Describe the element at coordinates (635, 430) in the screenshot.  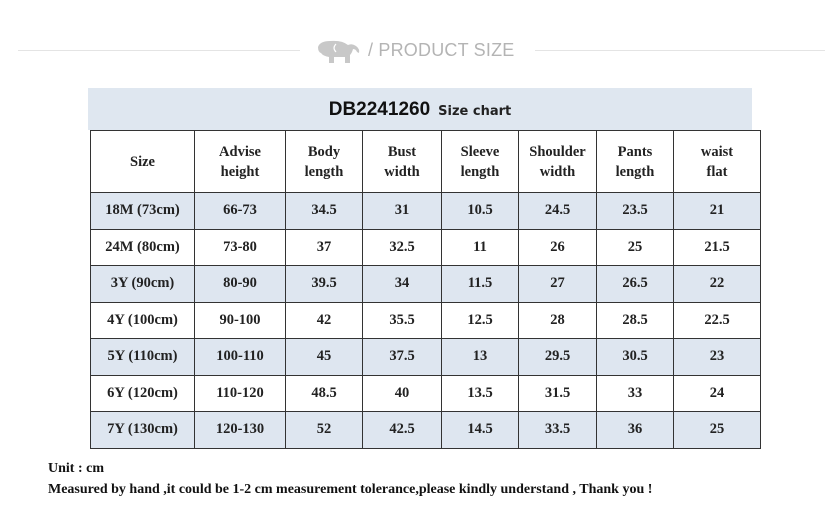
I see `value-cell: 36` at that location.